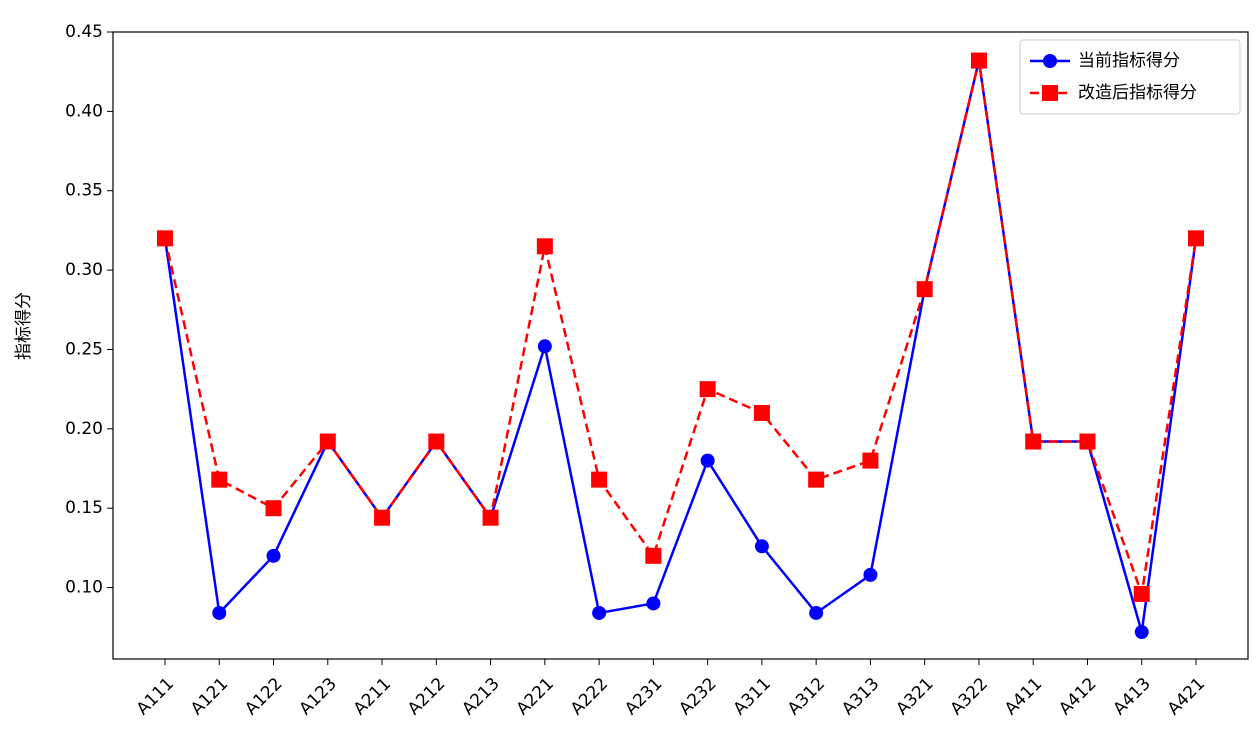  What do you see at coordinates (84, 111) in the screenshot?
I see `y-tick-label: 0.40` at bounding box center [84, 111].